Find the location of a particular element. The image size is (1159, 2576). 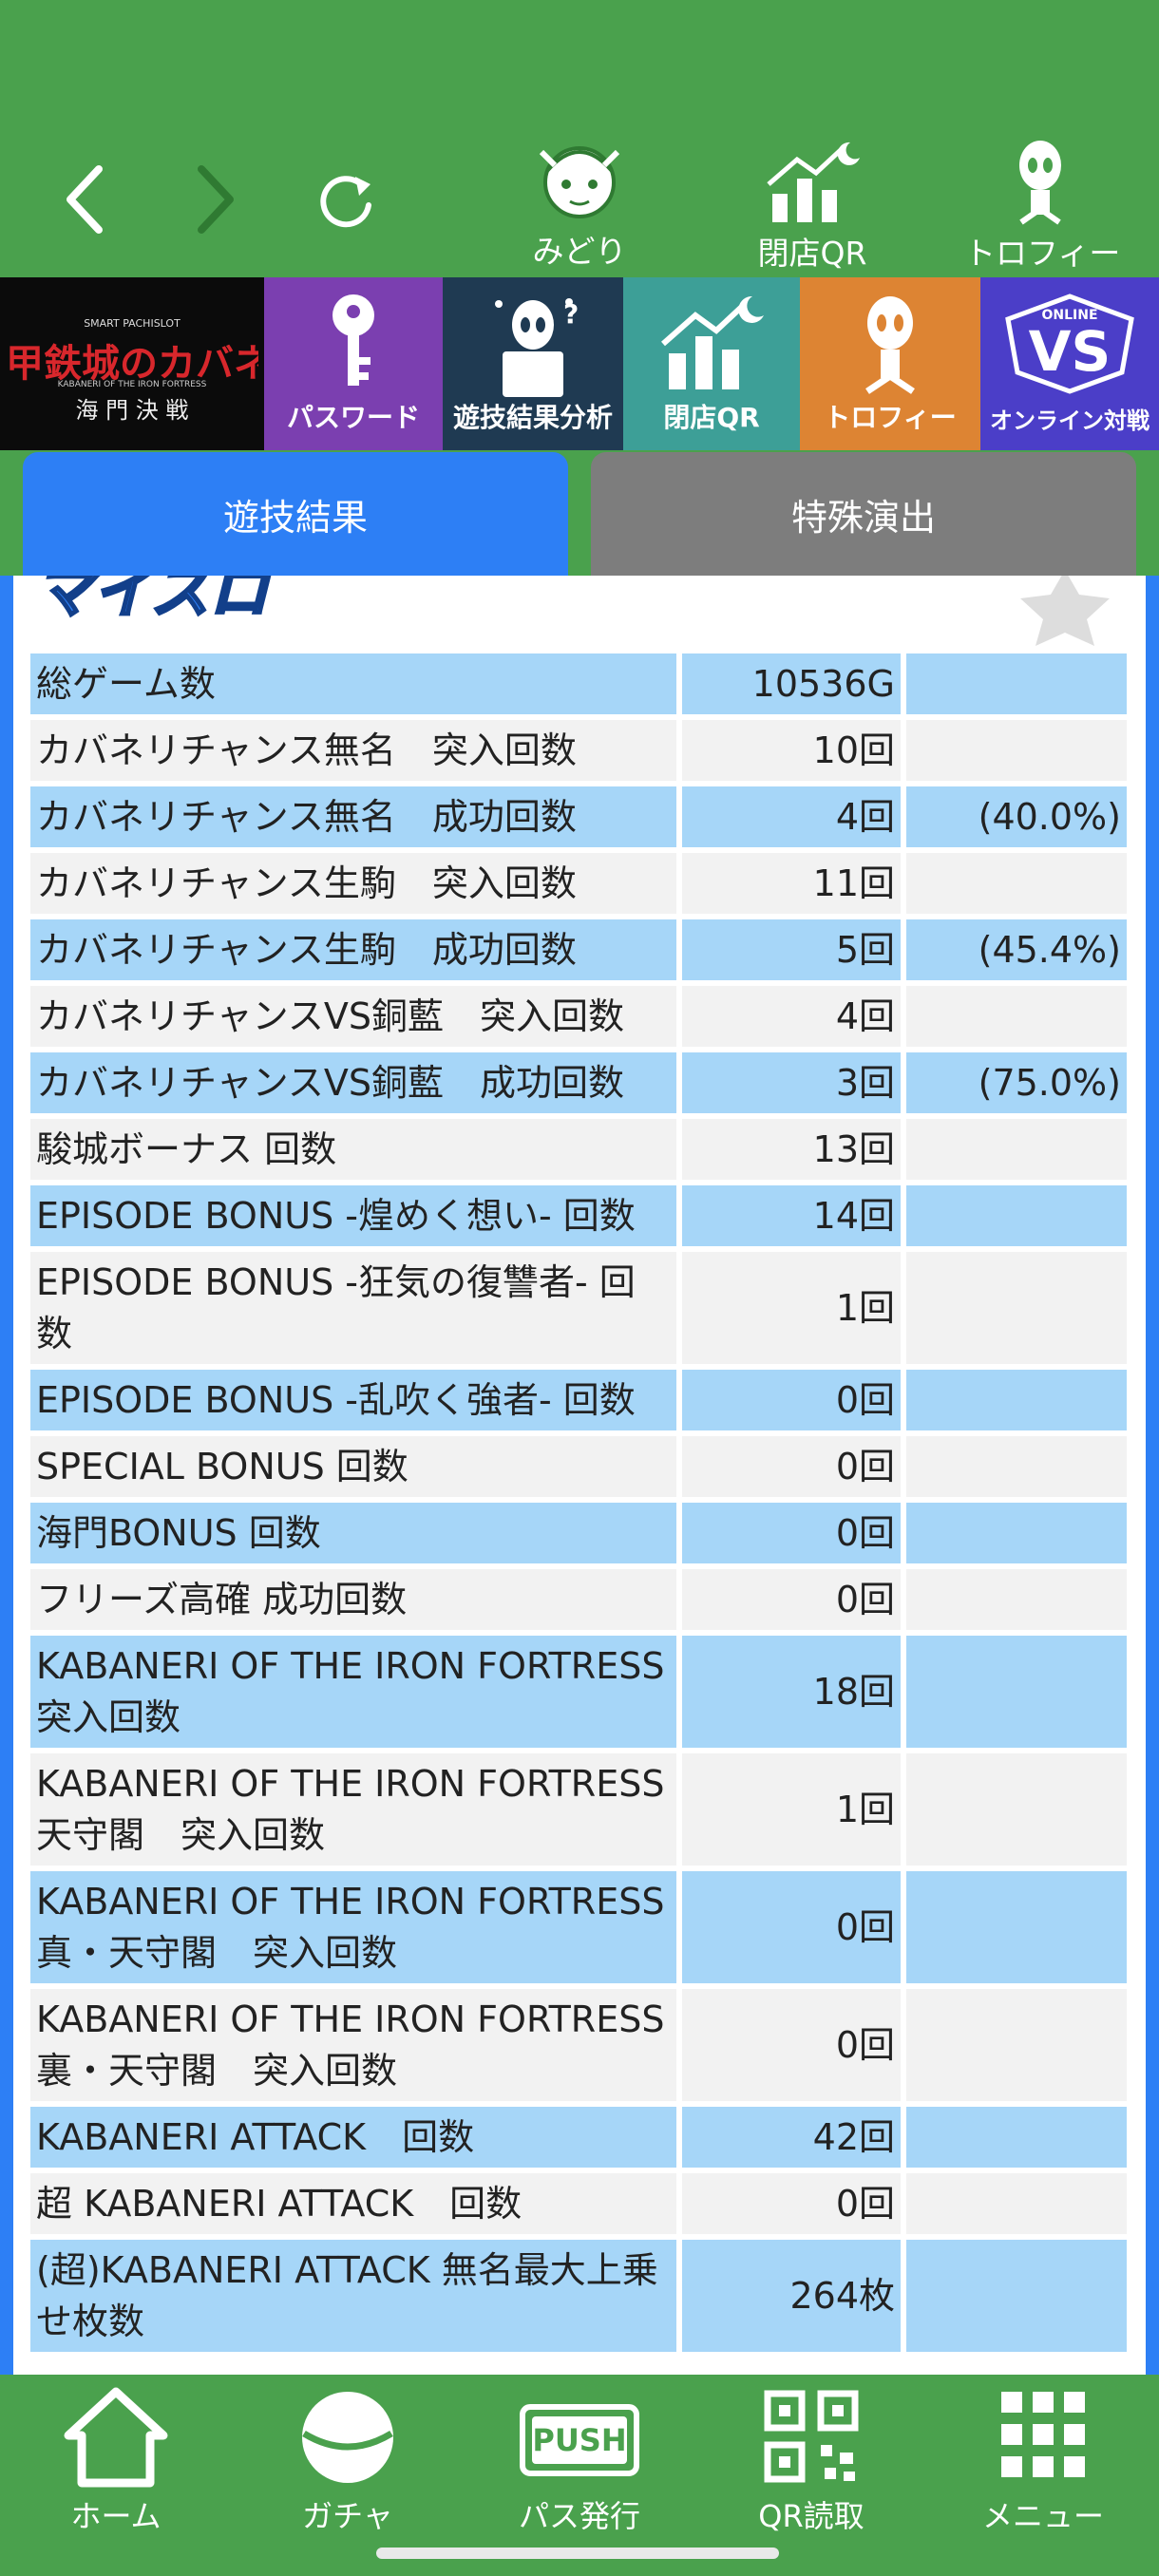

row-label: KABANERI OF THE IRON FORTRESS 裏・天守閣 突入回数 is located at coordinates (353, 2045).